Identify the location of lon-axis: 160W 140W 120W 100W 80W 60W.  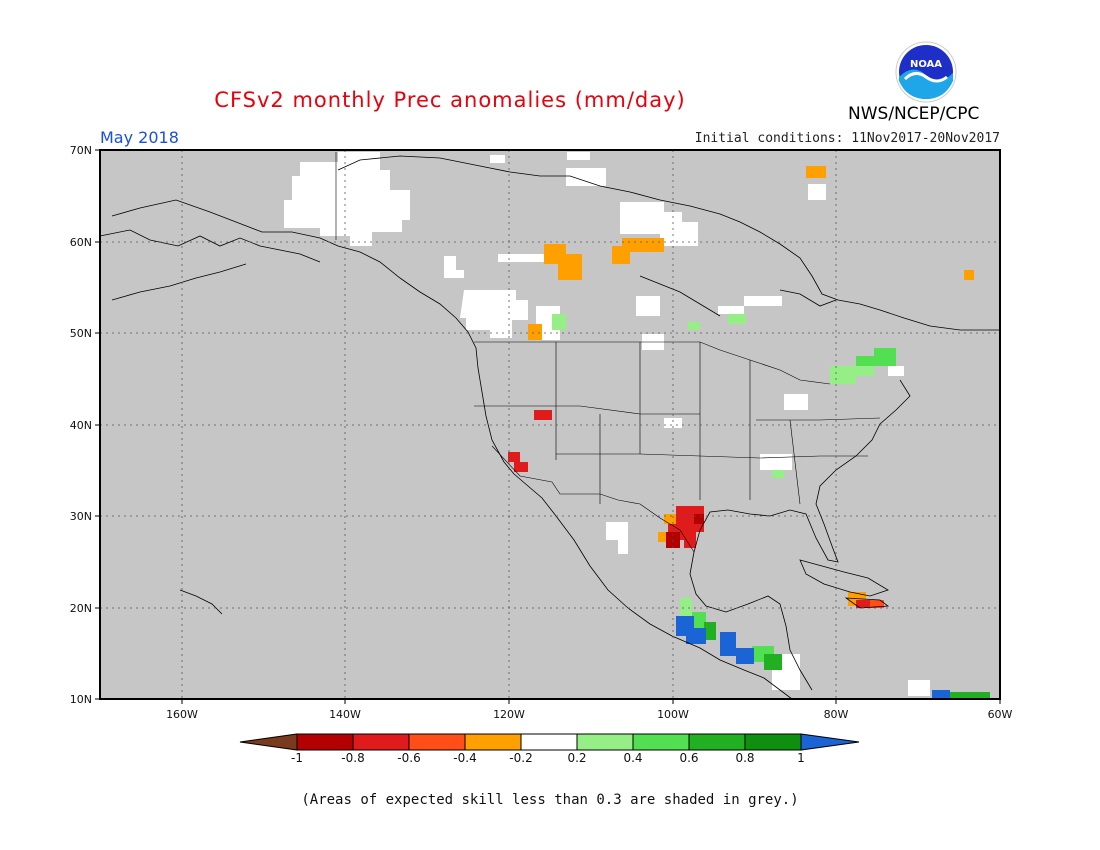
(589, 710).